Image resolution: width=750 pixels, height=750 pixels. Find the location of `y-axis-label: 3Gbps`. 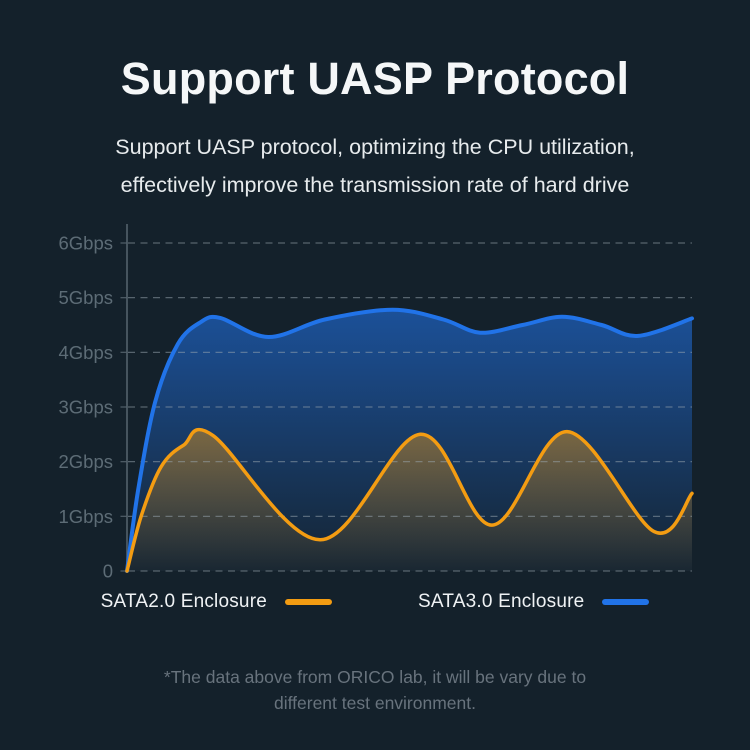

y-axis-label: 3Gbps is located at coordinates (85, 407).